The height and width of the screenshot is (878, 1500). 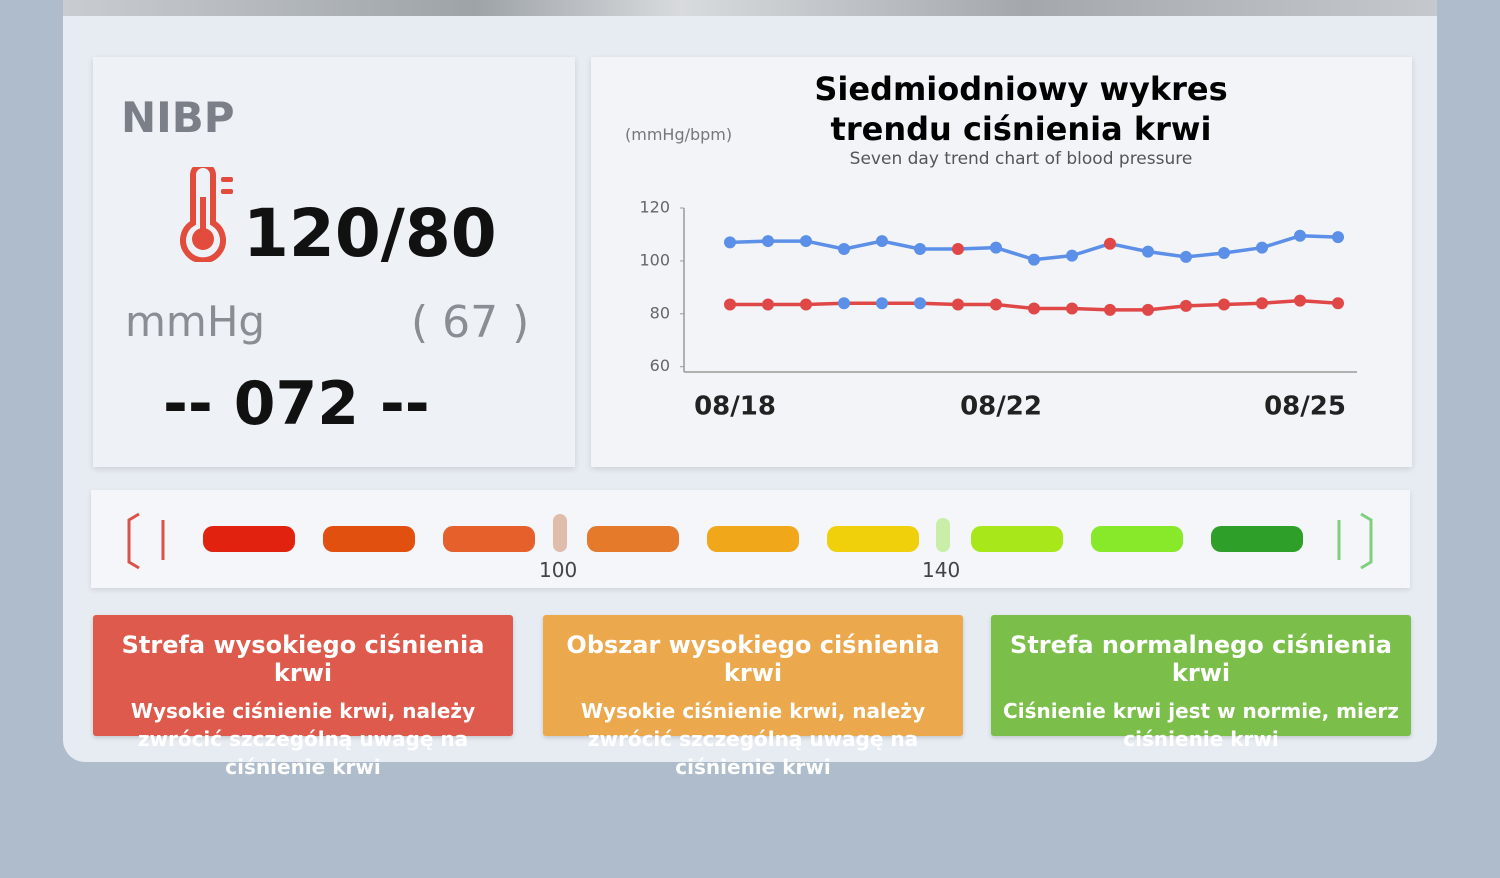 What do you see at coordinates (178, 117) in the screenshot?
I see `nibp-label: NIBP` at bounding box center [178, 117].